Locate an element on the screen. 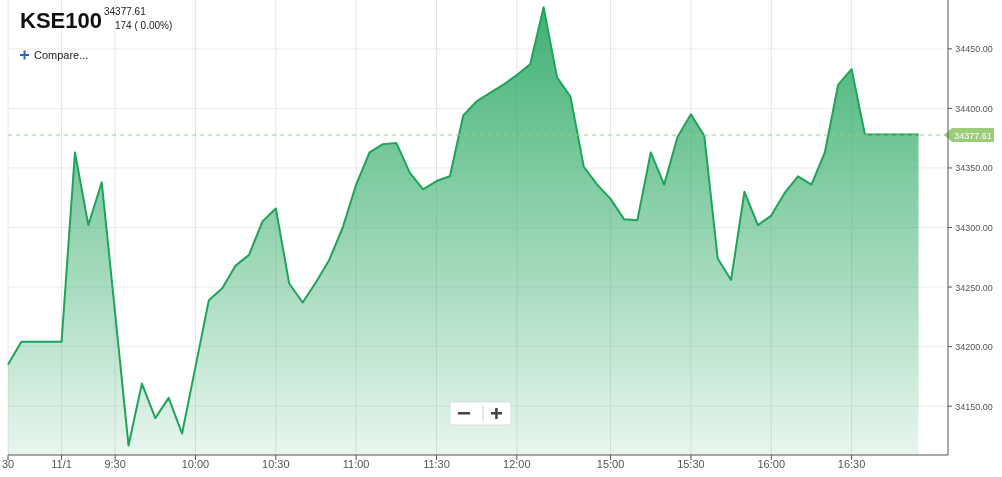 The height and width of the screenshot is (477, 1002). y-tick-label: 34450.00 is located at coordinates (974, 49).